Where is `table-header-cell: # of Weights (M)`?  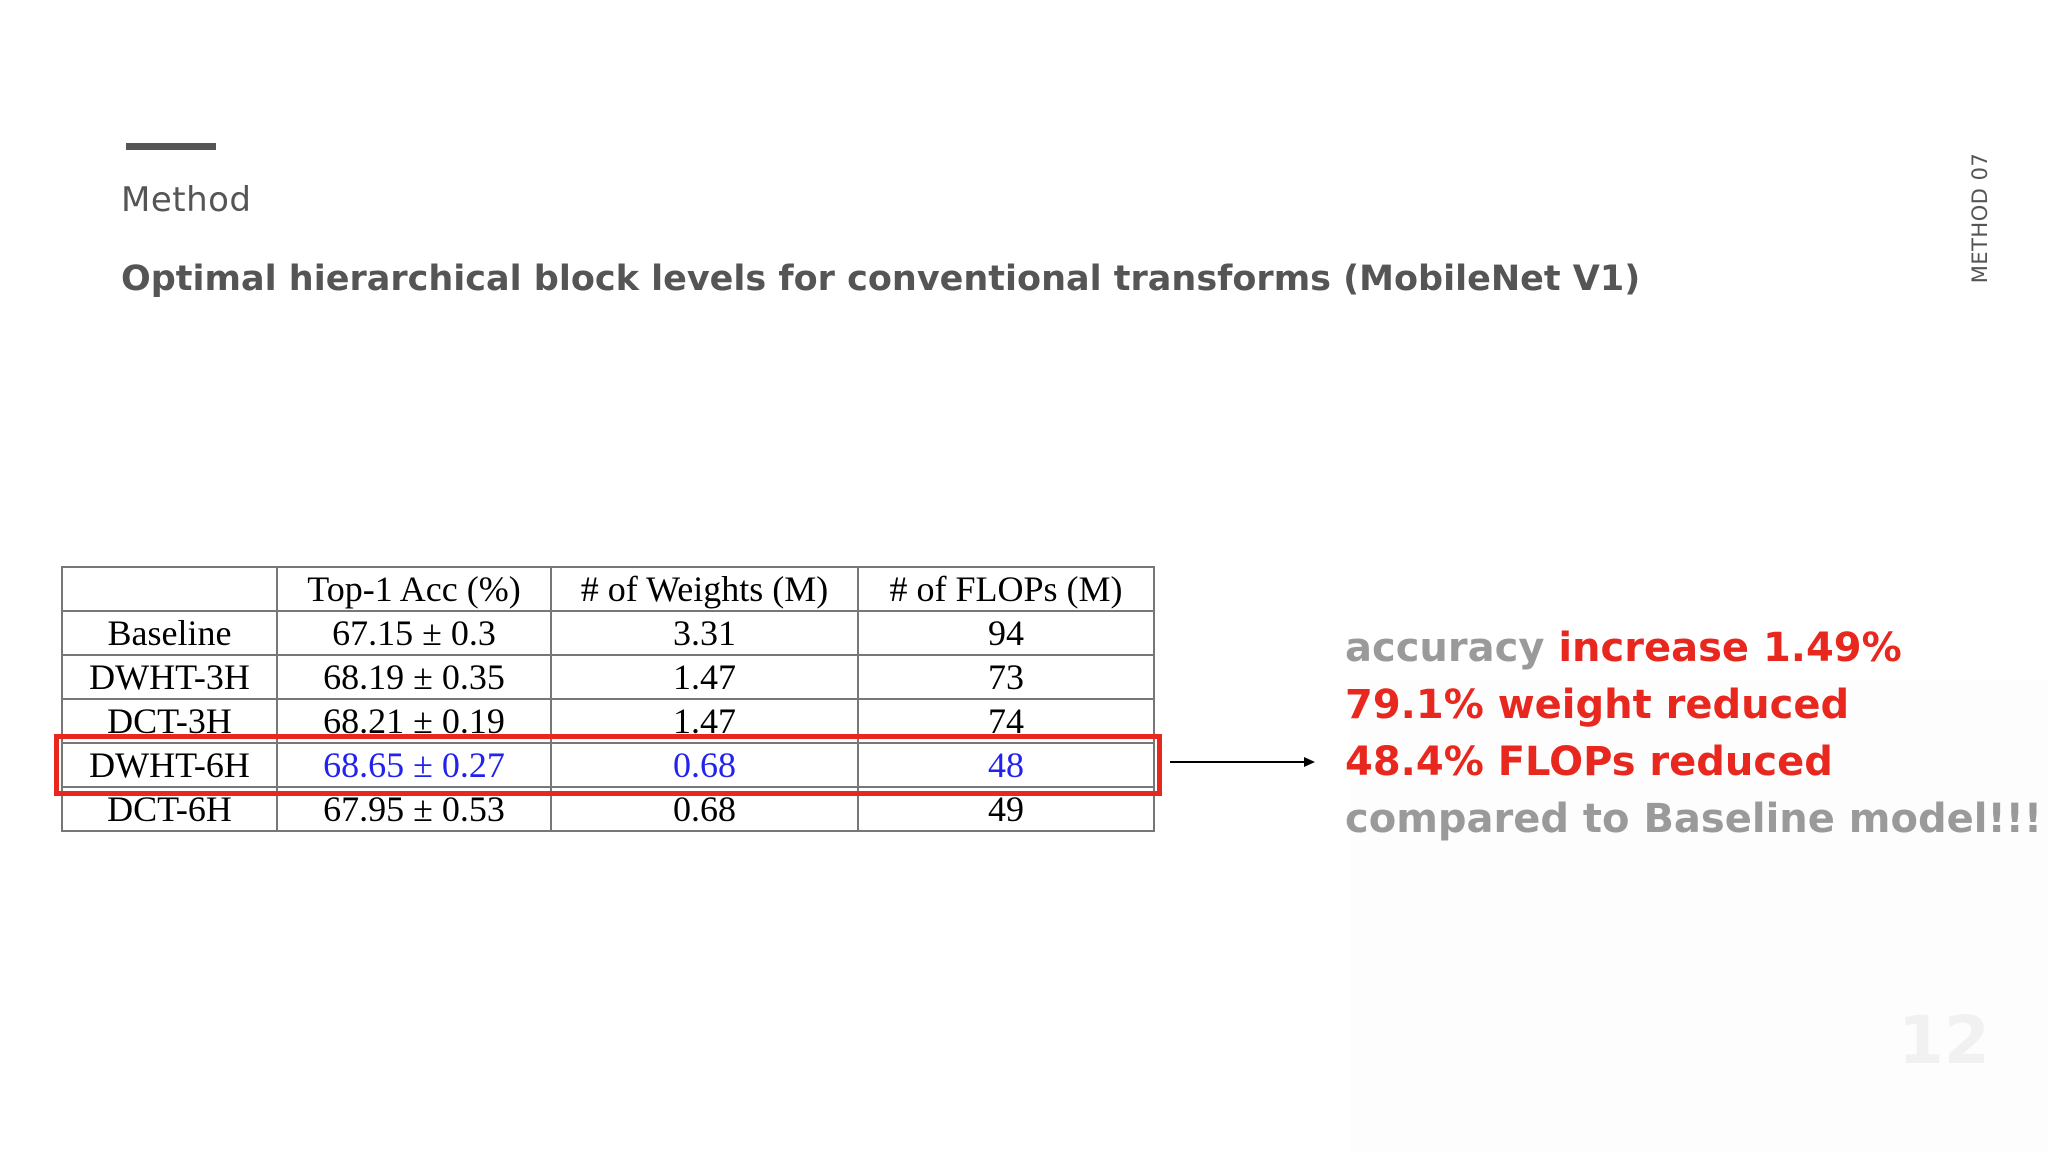 table-header-cell: # of Weights (M) is located at coordinates (704, 589).